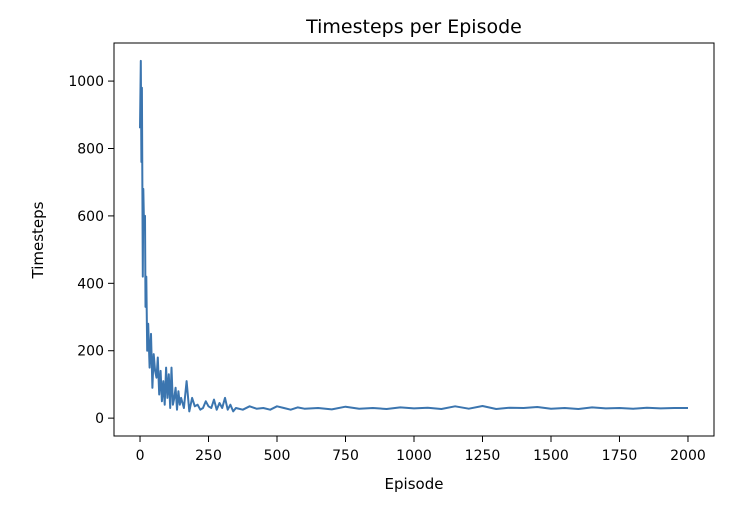  What do you see at coordinates (413, 27) in the screenshot?
I see `chart-title: Timesteps per Episode` at bounding box center [413, 27].